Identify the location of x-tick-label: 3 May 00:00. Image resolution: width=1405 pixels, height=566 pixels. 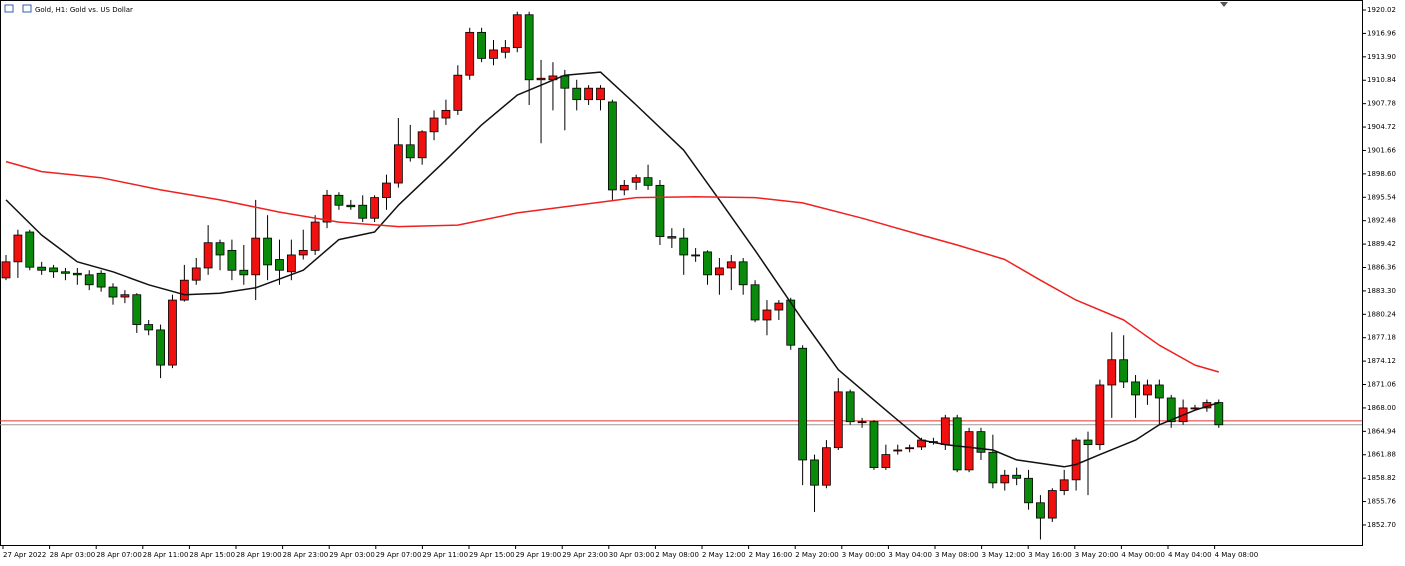
(864, 555).